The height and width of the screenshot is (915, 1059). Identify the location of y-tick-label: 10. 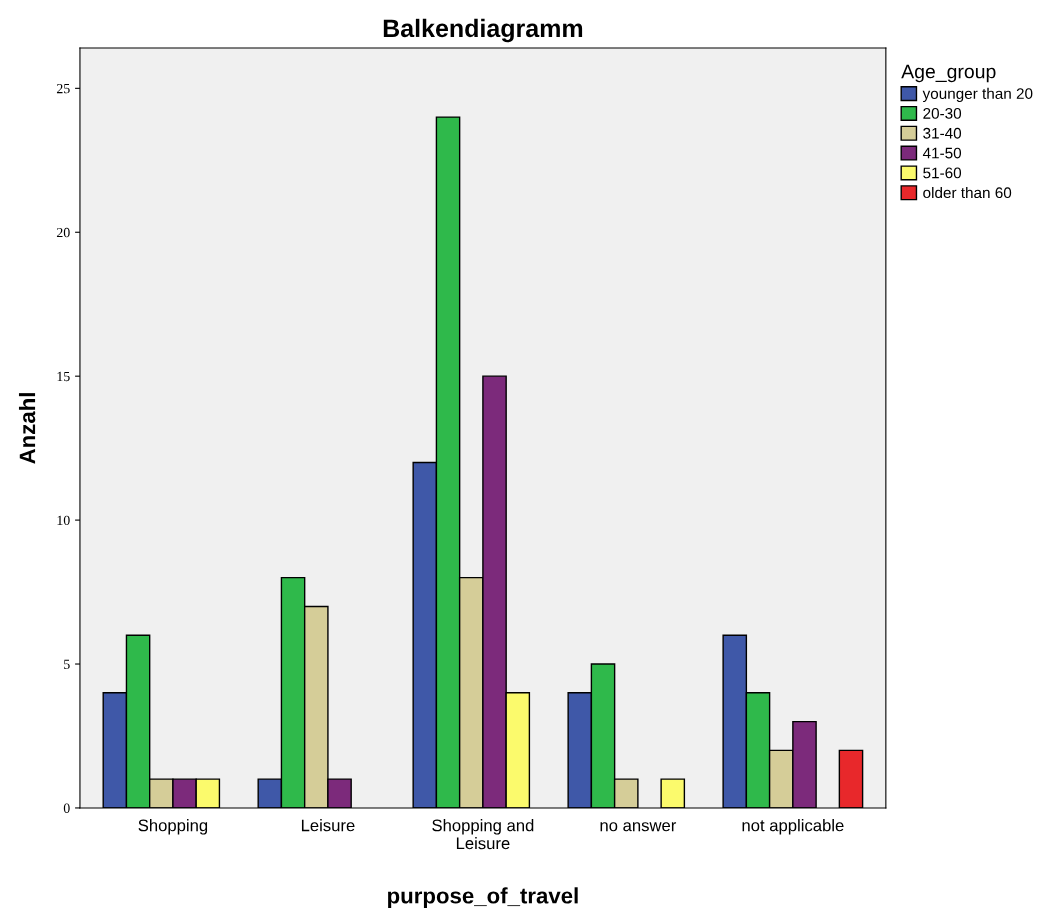
(63, 520).